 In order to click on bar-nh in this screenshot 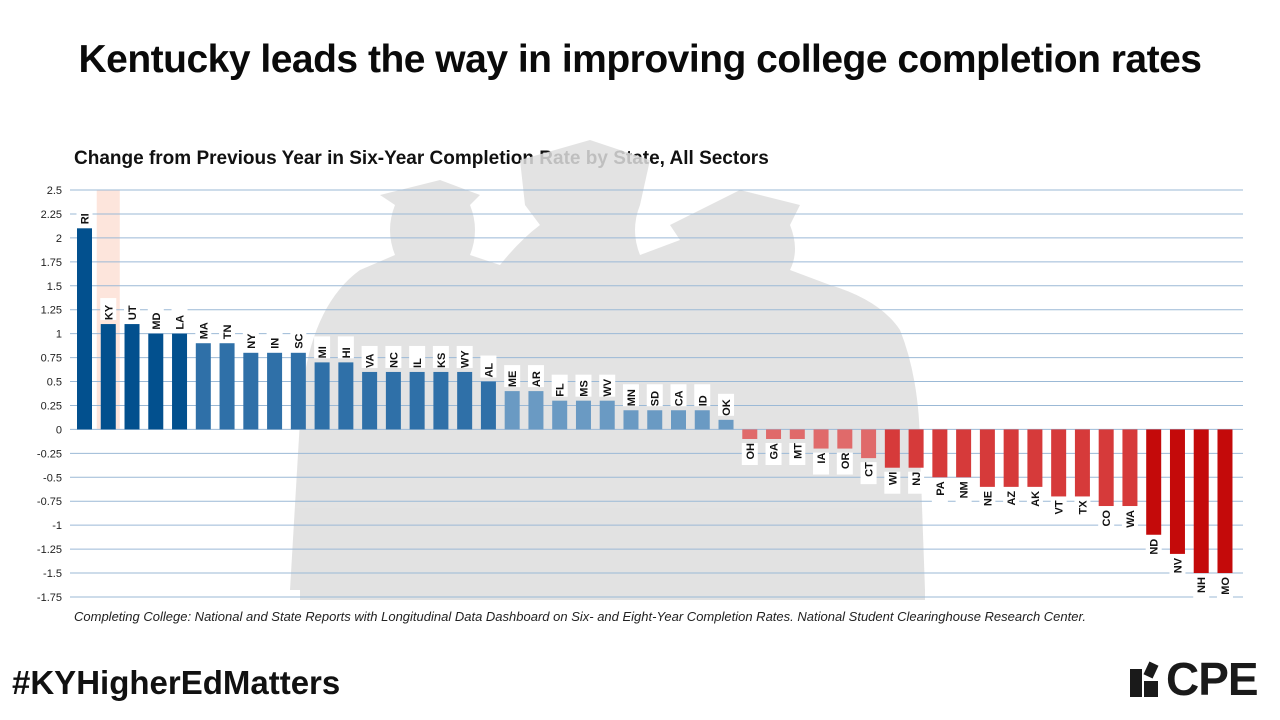, I will do `click(1201, 501)`.